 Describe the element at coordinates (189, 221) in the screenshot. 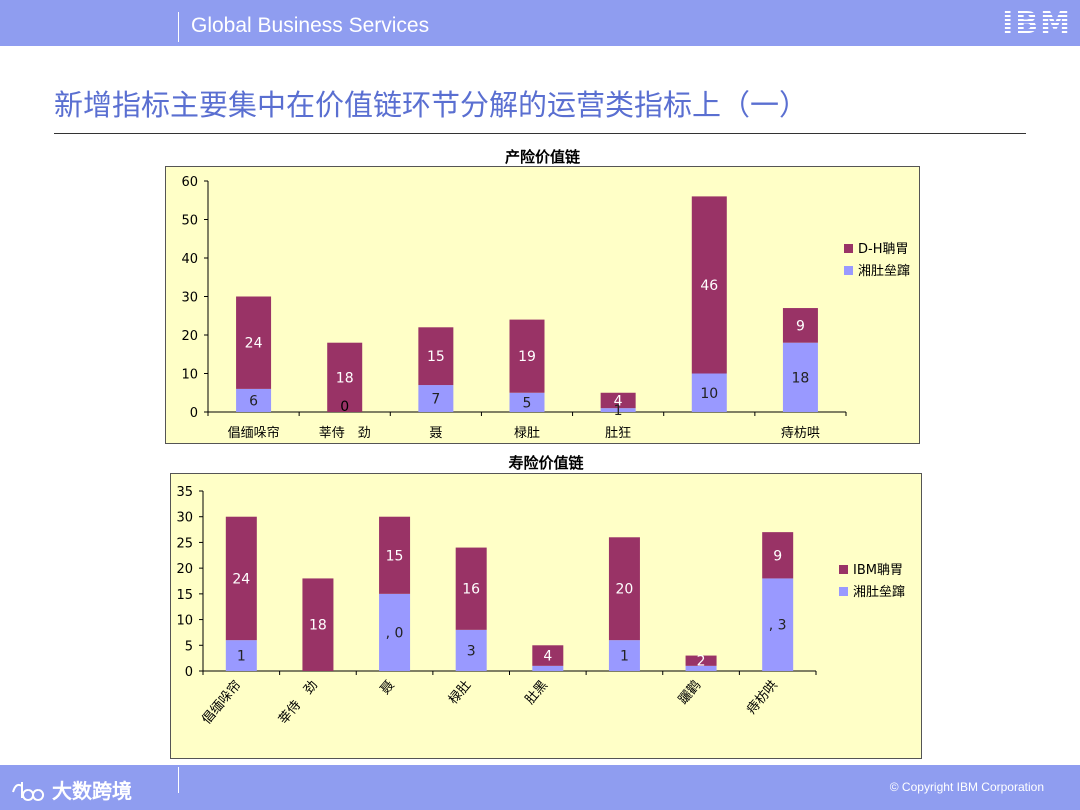

I see `y-tick-label: 50` at that location.